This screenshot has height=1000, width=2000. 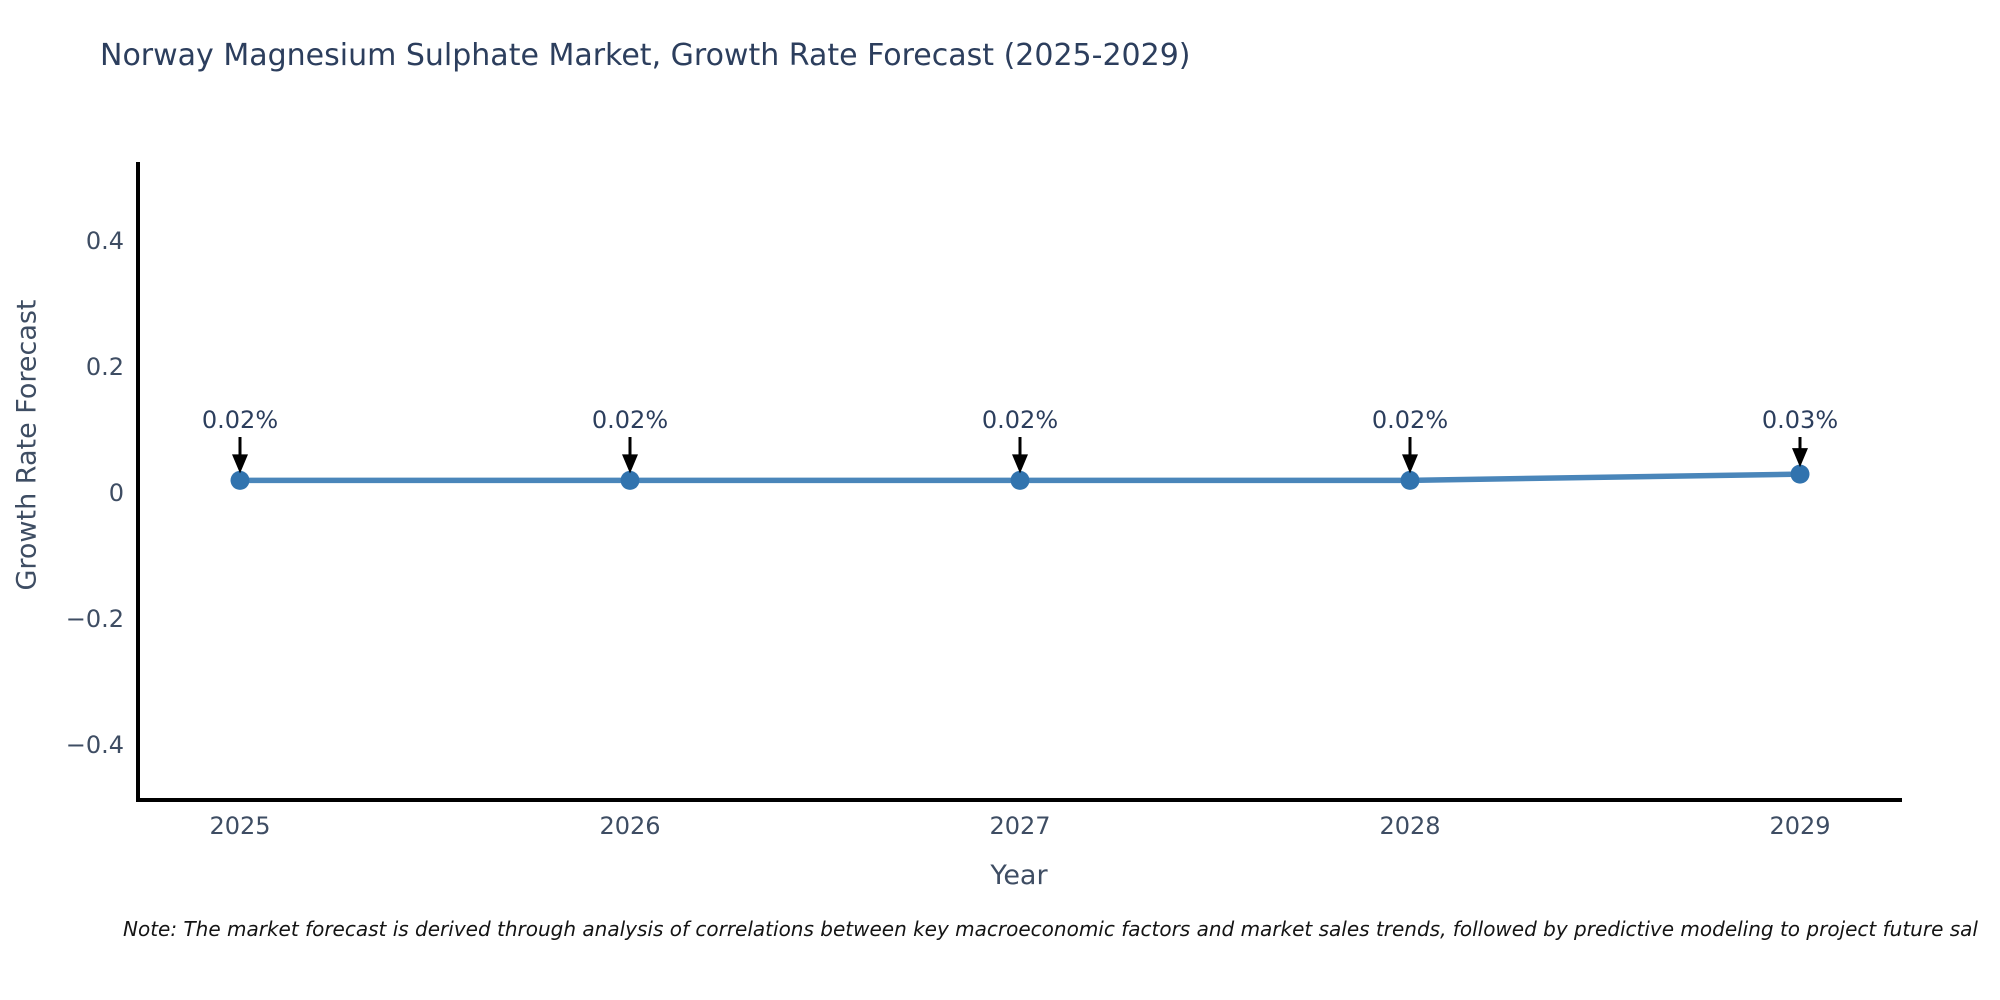 What do you see at coordinates (27, 445) in the screenshot?
I see `y-axis-title: Growth Rate Forecast` at bounding box center [27, 445].